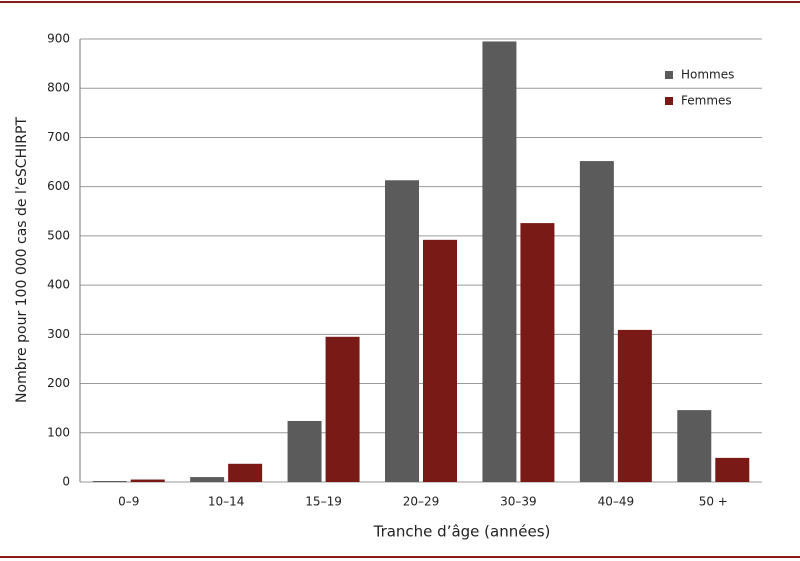 This screenshot has height=561, width=800. Describe the element at coordinates (323, 502) in the screenshot. I see `x-tick-label: 15–19` at that location.